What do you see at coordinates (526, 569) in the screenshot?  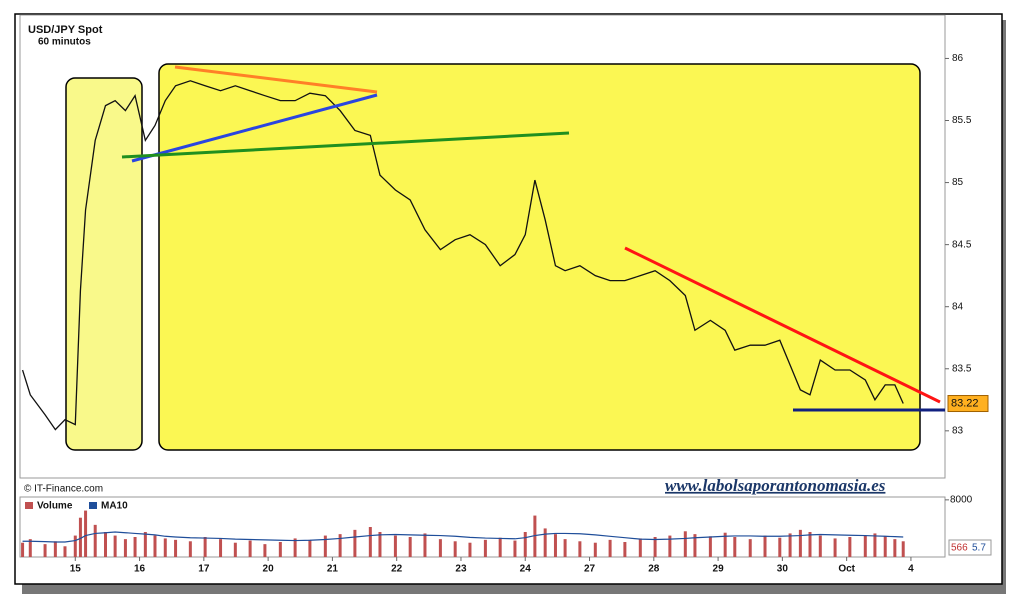 I see `x-tick-label: 24` at bounding box center [526, 569].